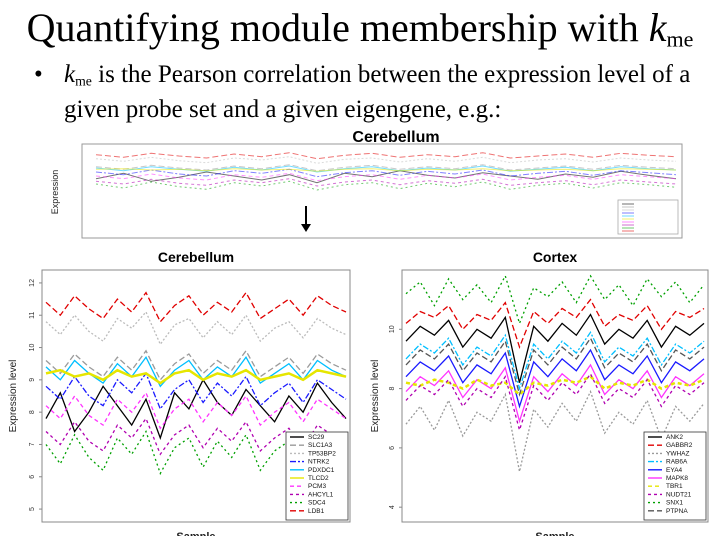 The image size is (720, 541). I want to click on chart-title: Cerebellum, so click(196, 257).